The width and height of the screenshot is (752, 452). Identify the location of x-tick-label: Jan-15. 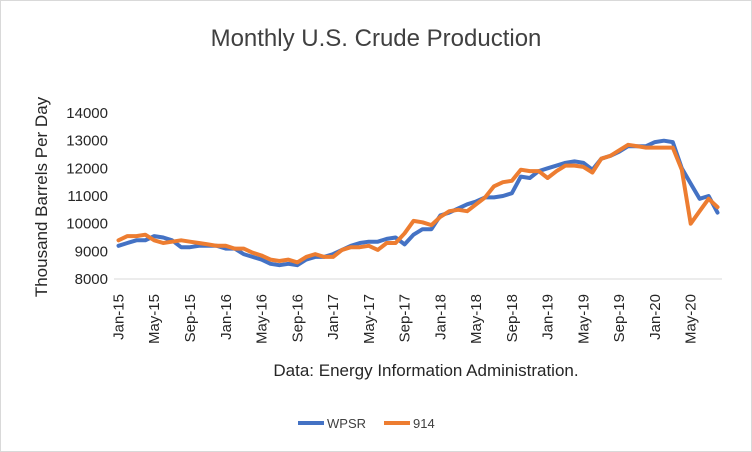
(118, 317).